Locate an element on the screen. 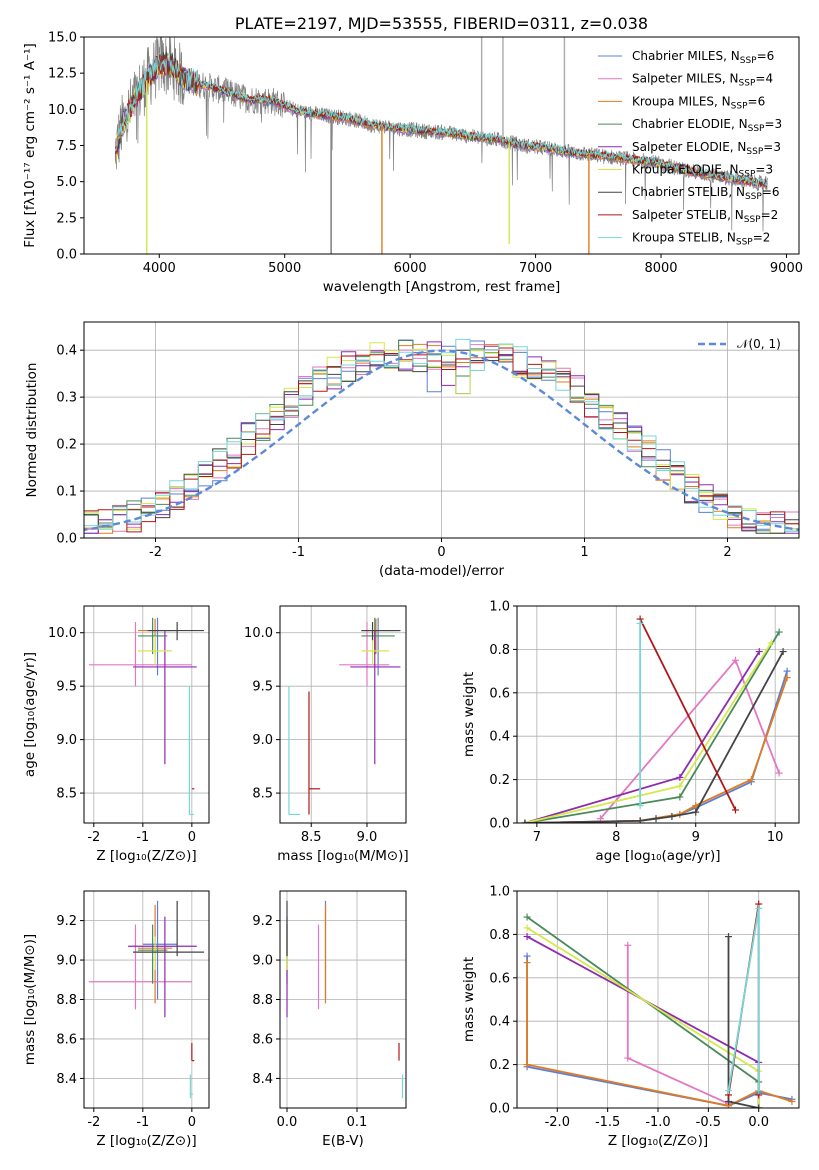 The height and width of the screenshot is (1170, 819). y-tick-label: 8.5 is located at coordinates (66, 794).